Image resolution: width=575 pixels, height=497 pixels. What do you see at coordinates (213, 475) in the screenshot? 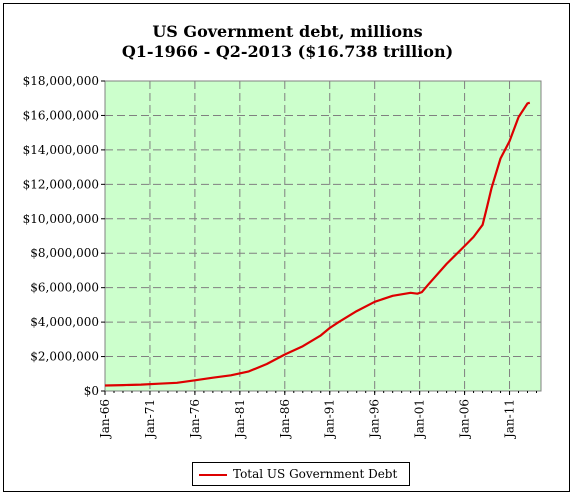
I see `legend-swatch` at bounding box center [213, 475].